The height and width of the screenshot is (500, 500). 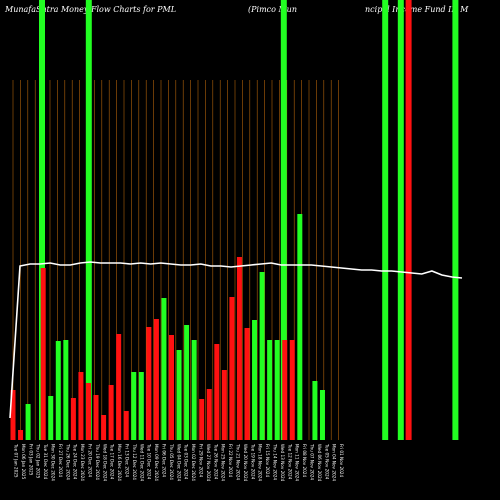 What do you see at coordinates (230, 460) in the screenshot?
I see `x-tick-label: Fri 22 Nov 2024` at bounding box center [230, 460].